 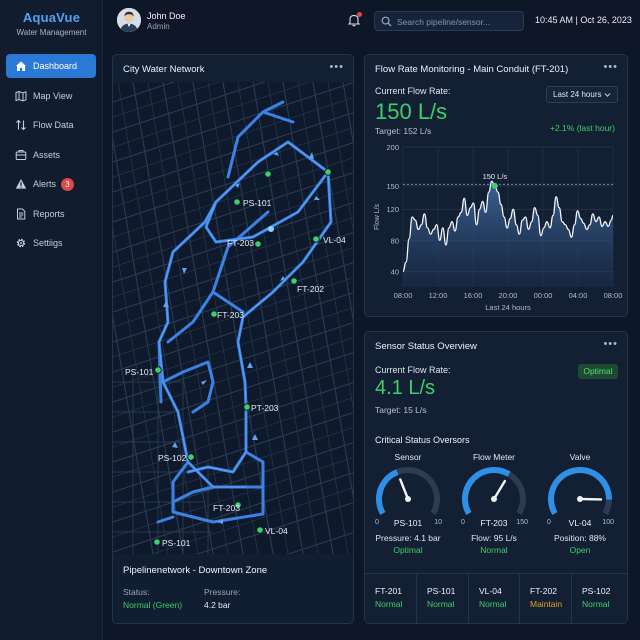 I want to click on map-label: FT-202, so click(x=310, y=289).